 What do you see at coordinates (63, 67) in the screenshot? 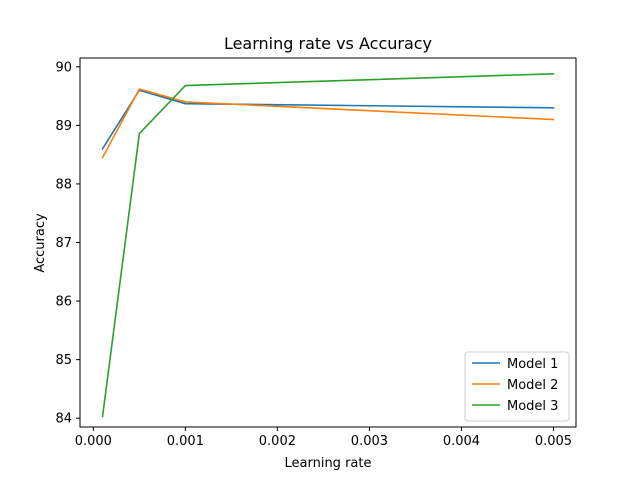
I see `y-tick-label: 90` at bounding box center [63, 67].